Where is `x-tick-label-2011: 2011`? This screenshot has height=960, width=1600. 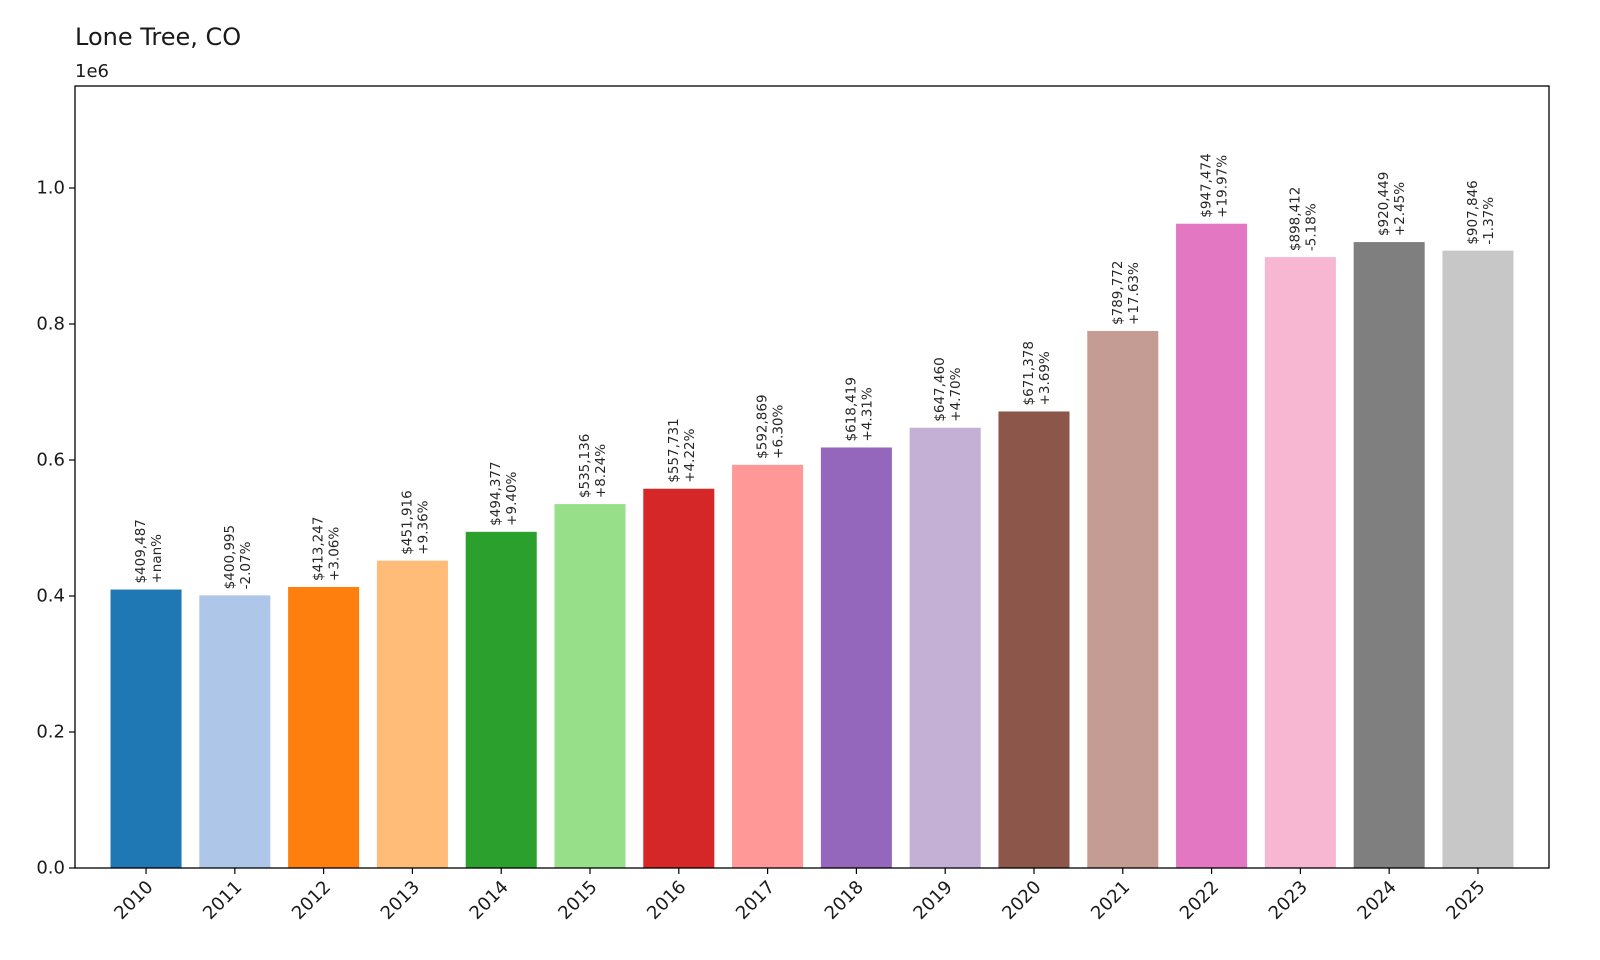 x-tick-label-2011: 2011 is located at coordinates (222, 900).